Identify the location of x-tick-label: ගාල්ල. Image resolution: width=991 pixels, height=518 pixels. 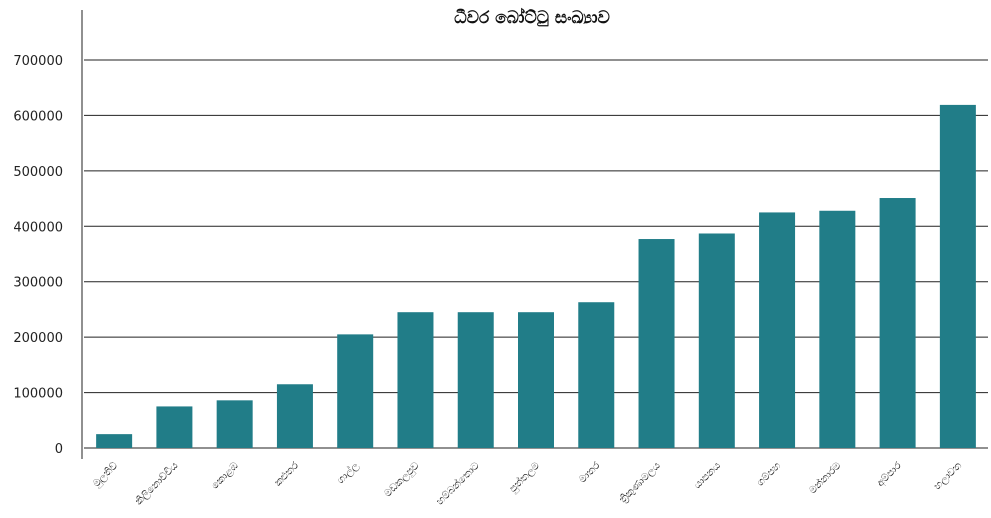
(348, 473).